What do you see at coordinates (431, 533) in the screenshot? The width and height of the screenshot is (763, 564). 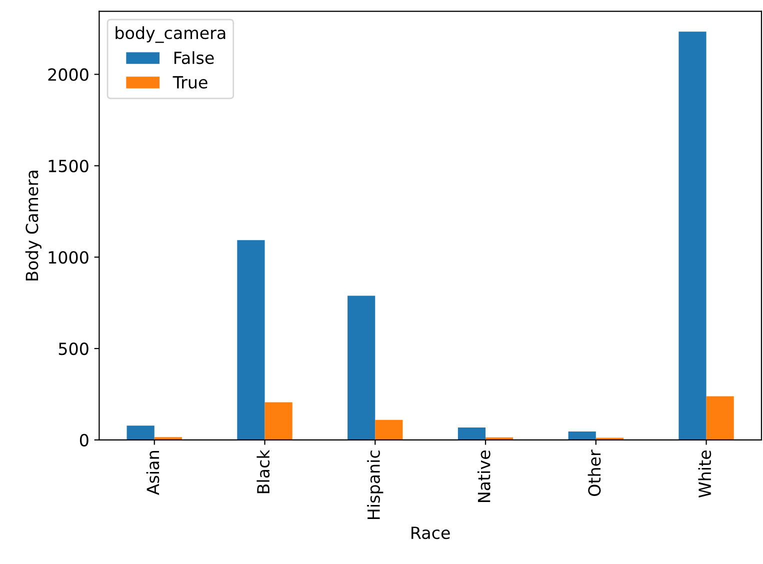 I see `x-axis-title: Race` at bounding box center [431, 533].